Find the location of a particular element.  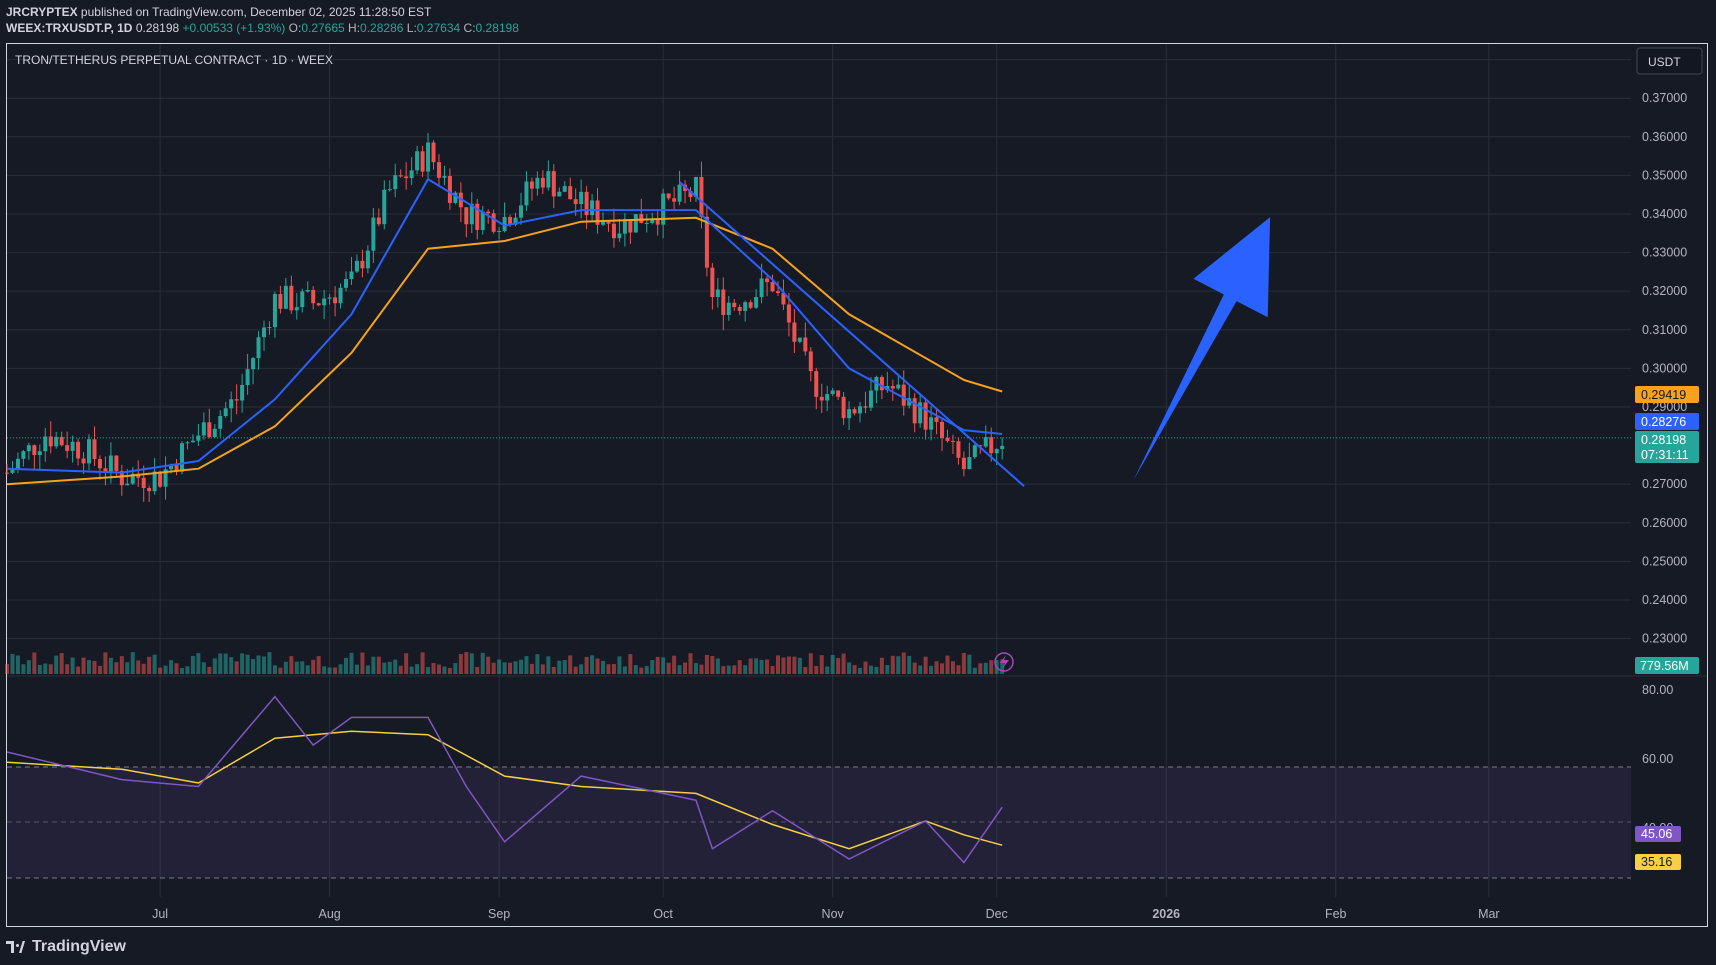

tradingview-logo-icon is located at coordinates (16, 947).